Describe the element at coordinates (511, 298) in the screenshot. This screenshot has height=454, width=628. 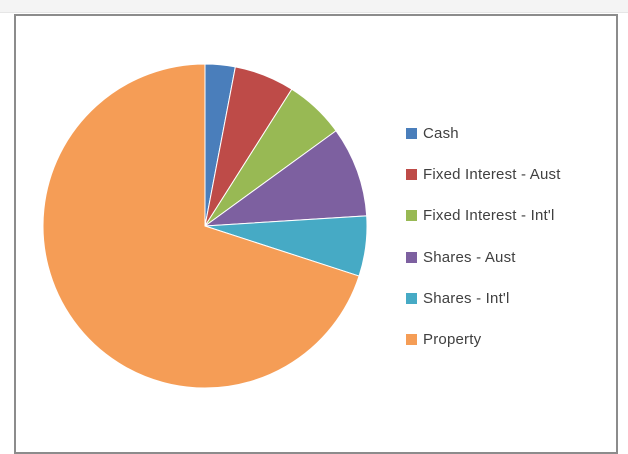
I see `legend-item: Shares - Int'l` at that location.